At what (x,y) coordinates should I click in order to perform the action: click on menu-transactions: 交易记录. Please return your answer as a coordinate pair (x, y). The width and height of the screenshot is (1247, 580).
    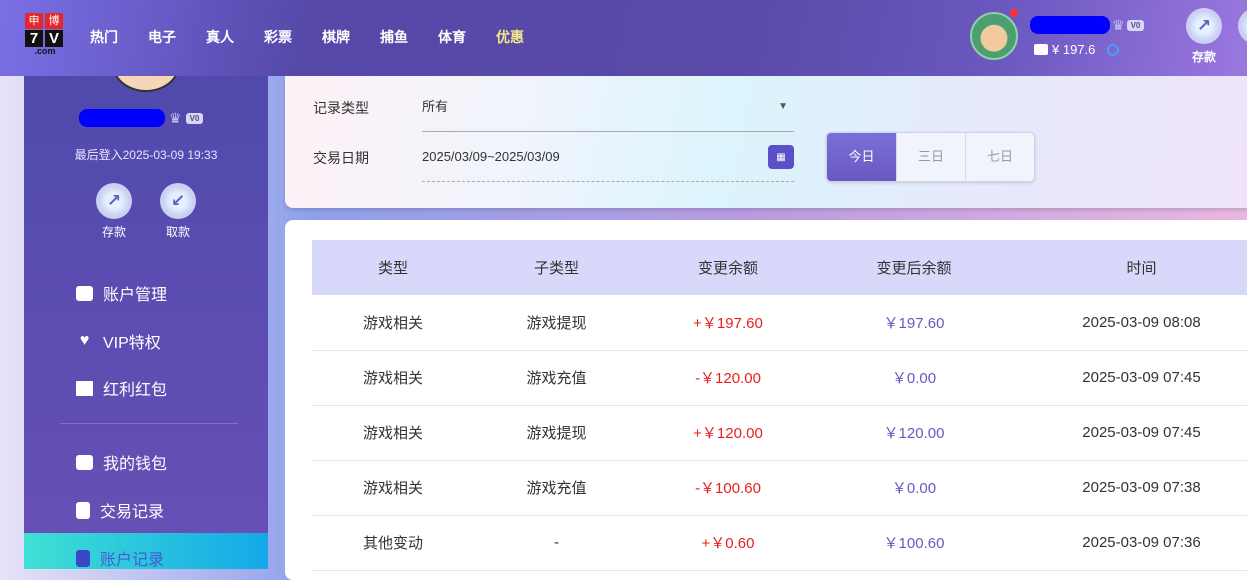
    Looking at the image, I should click on (120, 510).